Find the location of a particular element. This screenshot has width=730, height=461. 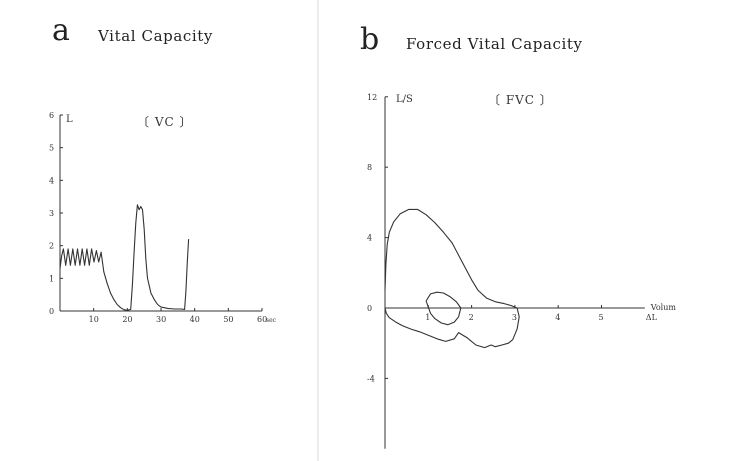

panel-a-title: Vital Capacity is located at coordinates (155, 36).